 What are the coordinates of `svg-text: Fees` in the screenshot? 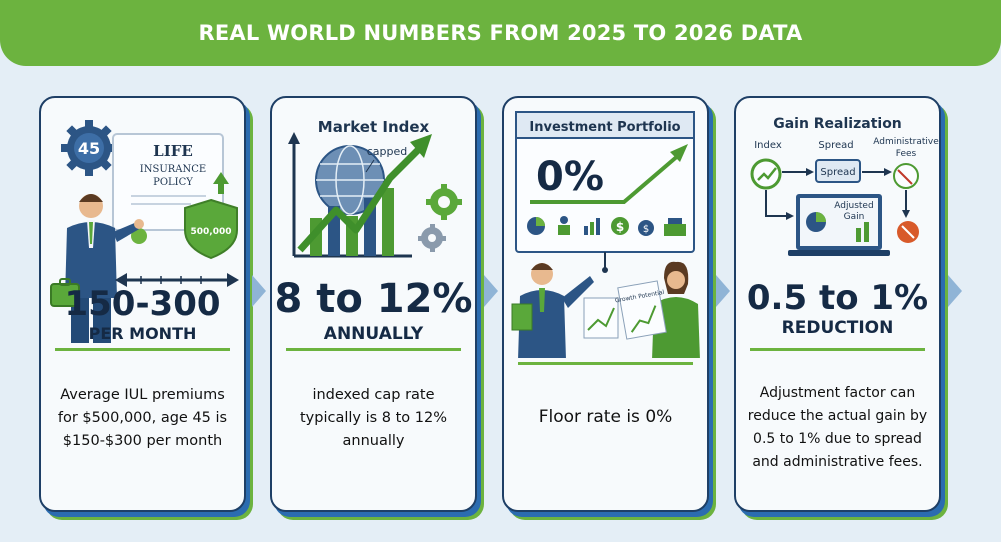 It's located at (906, 154).